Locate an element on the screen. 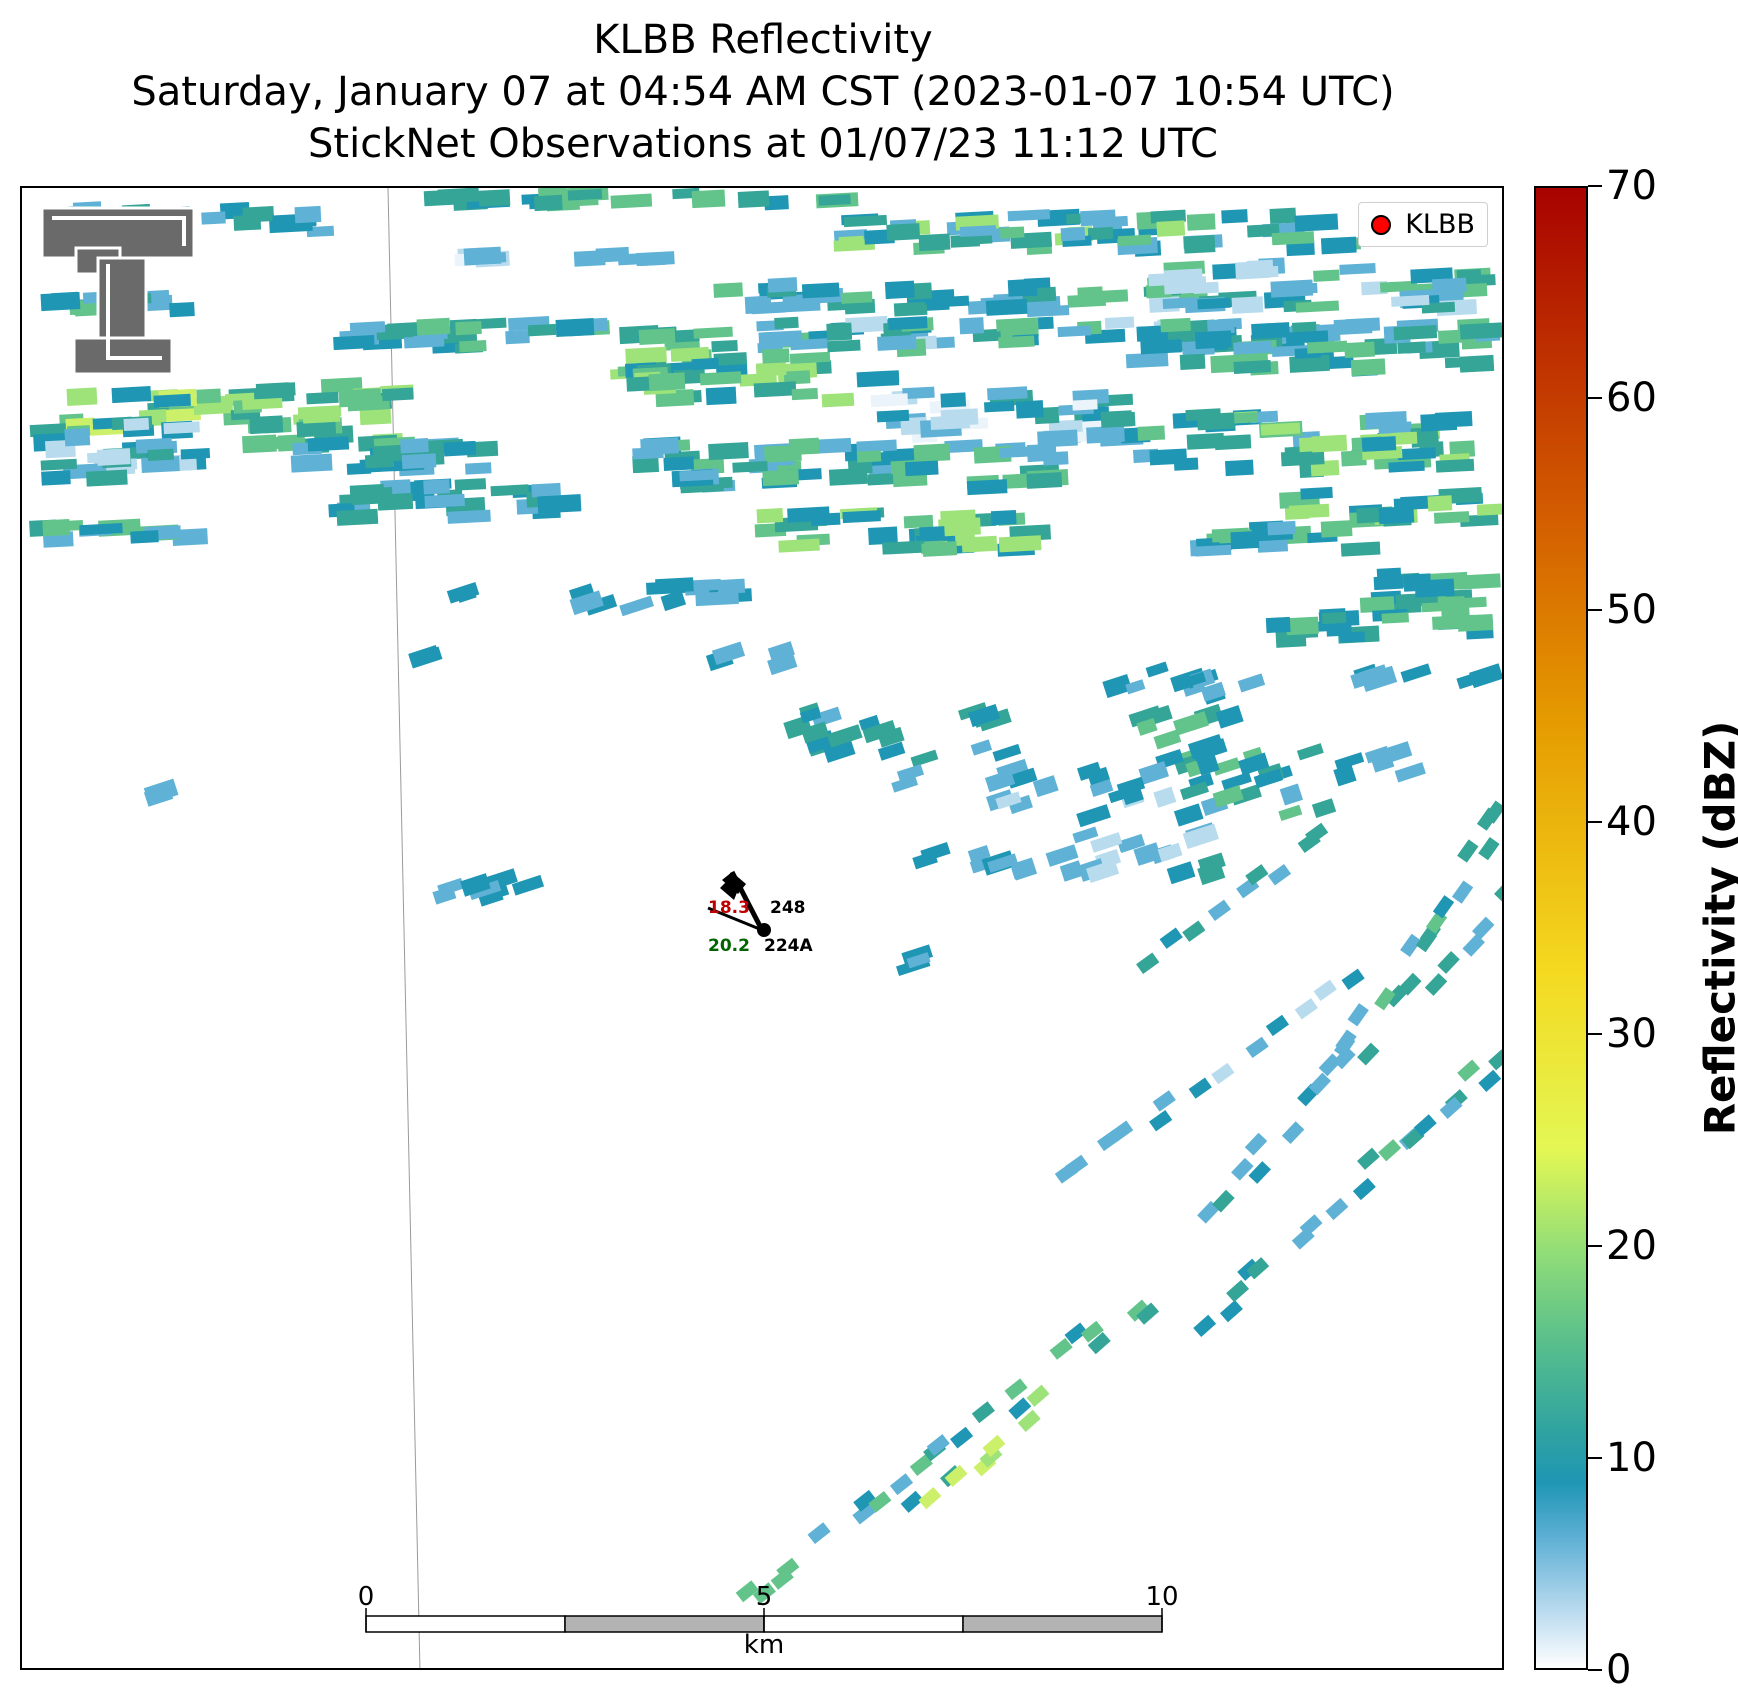 The height and width of the screenshot is (1705, 1738). klbb-marker-icon is located at coordinates (1381, 224).